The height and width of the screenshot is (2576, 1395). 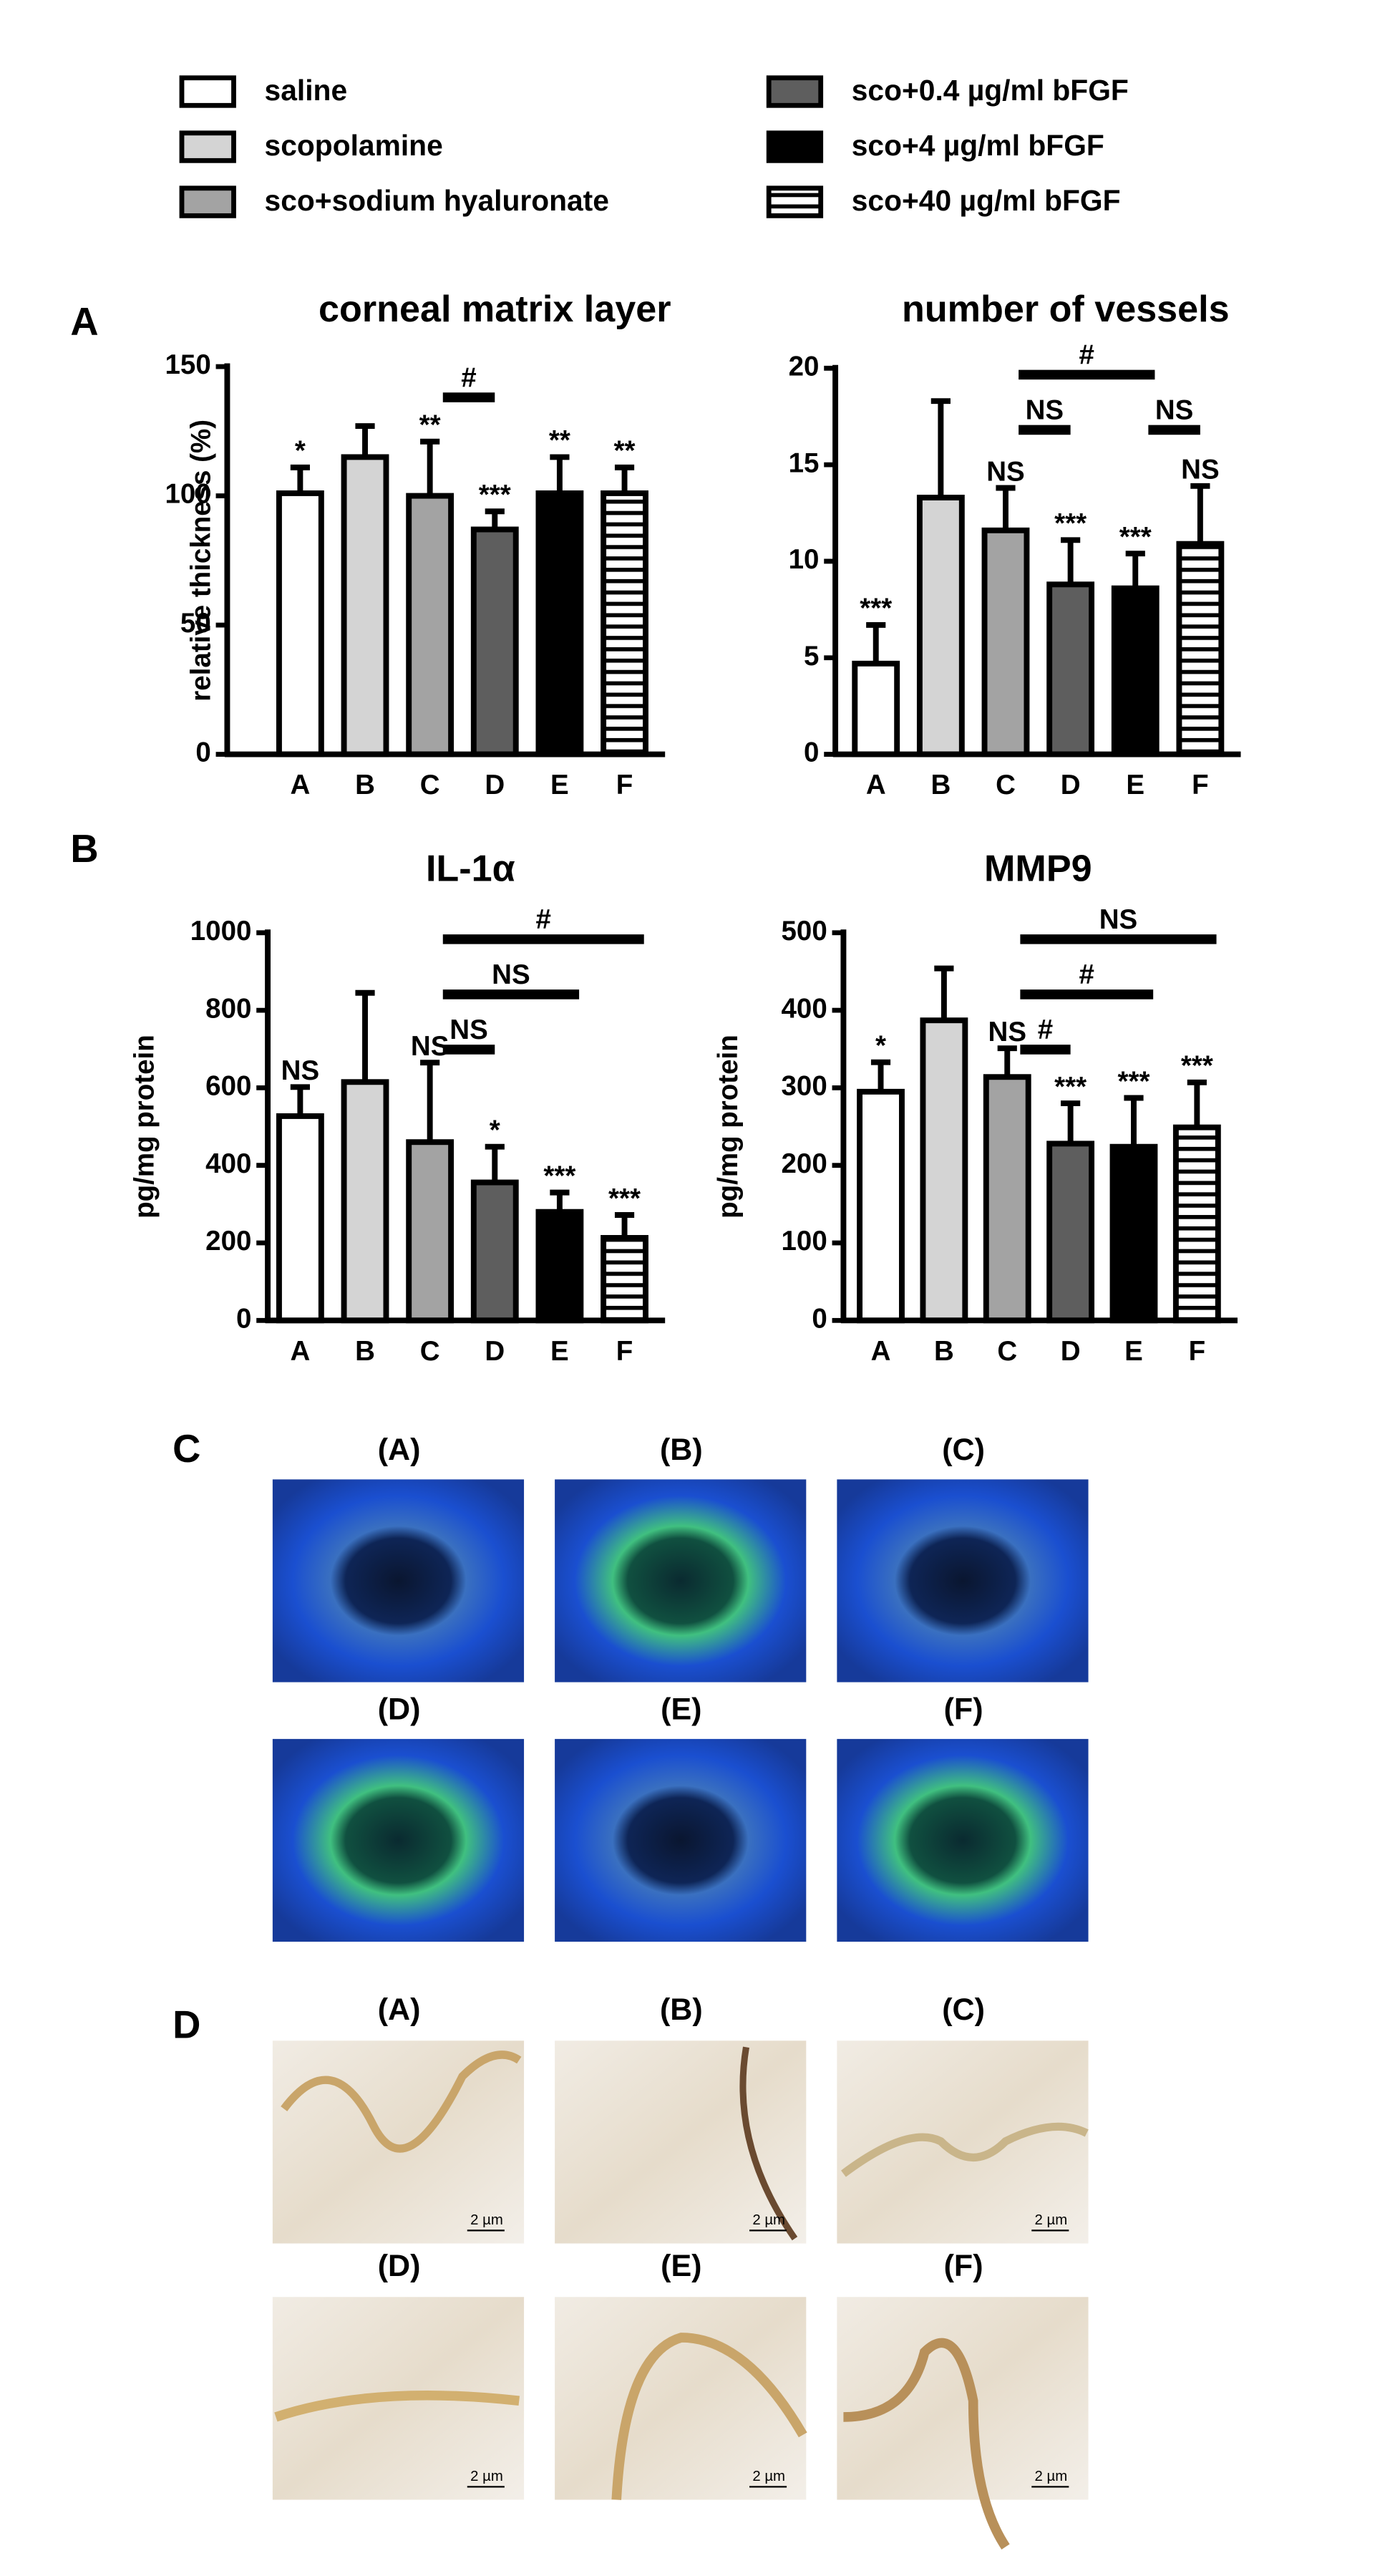 What do you see at coordinates (186, 2025) in the screenshot?
I see `panel-letter: D` at bounding box center [186, 2025].